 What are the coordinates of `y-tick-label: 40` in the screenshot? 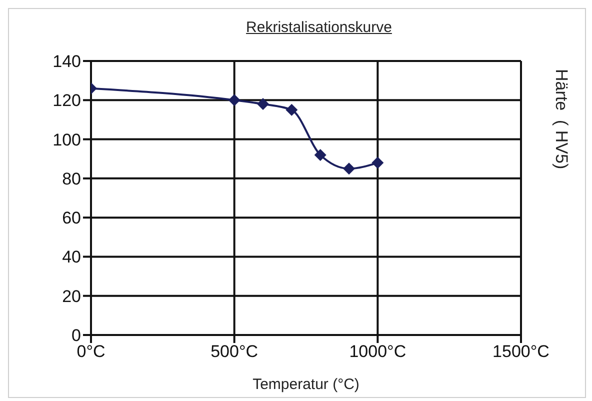 It's located at (71, 257).